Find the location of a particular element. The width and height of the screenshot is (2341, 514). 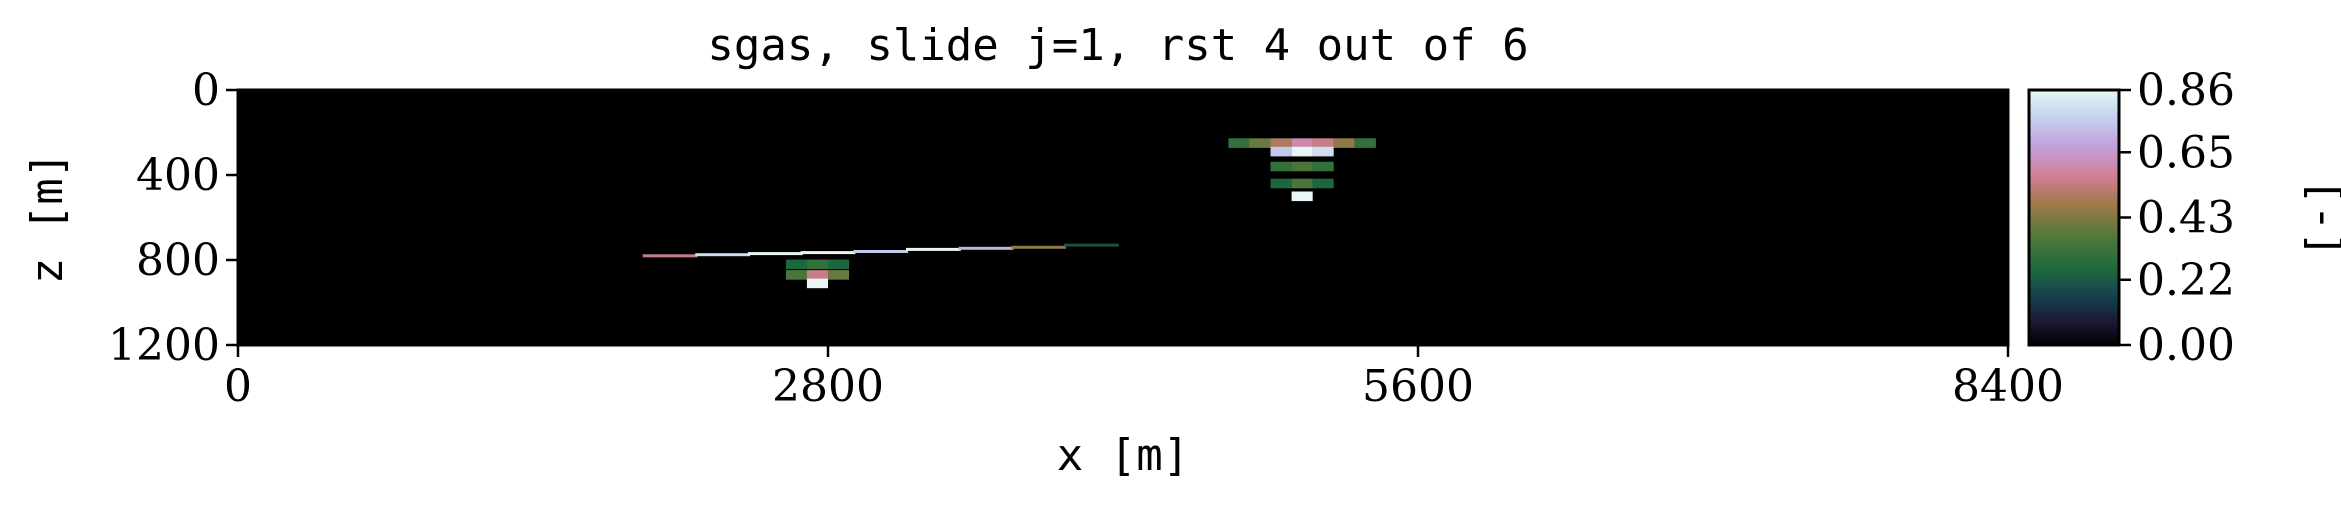

y-tick-label: 1200 is located at coordinates (164, 345).